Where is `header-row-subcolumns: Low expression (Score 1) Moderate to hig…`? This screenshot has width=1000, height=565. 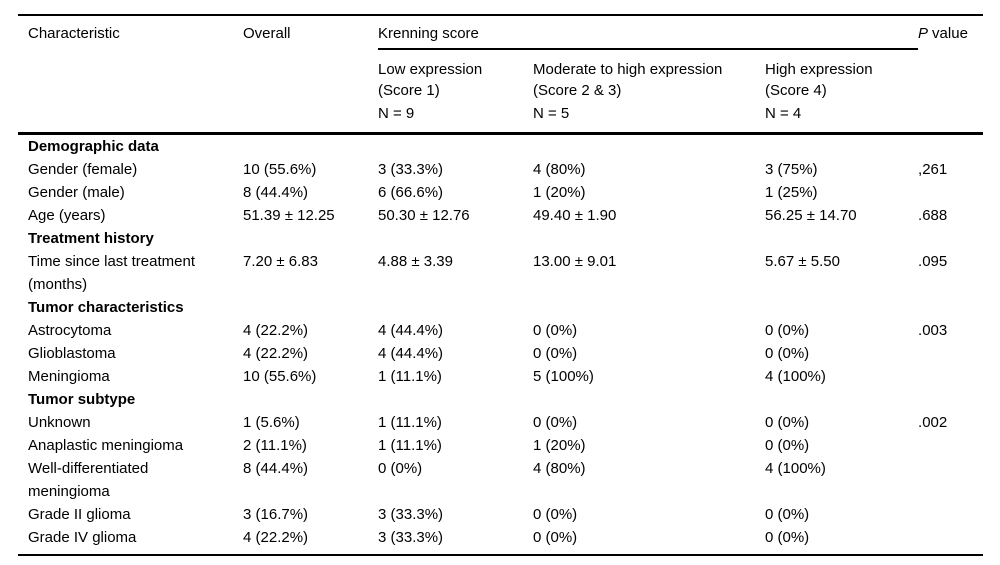
header-row-subcolumns: Low expression (Score 1) Moderate to hig… is located at coordinates (500, 75).